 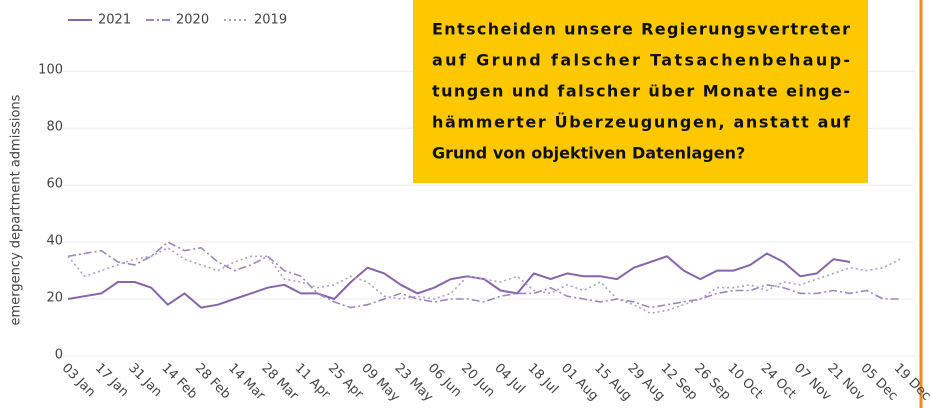 I want to click on x-tick-label: 14 Feb, so click(x=180, y=382).